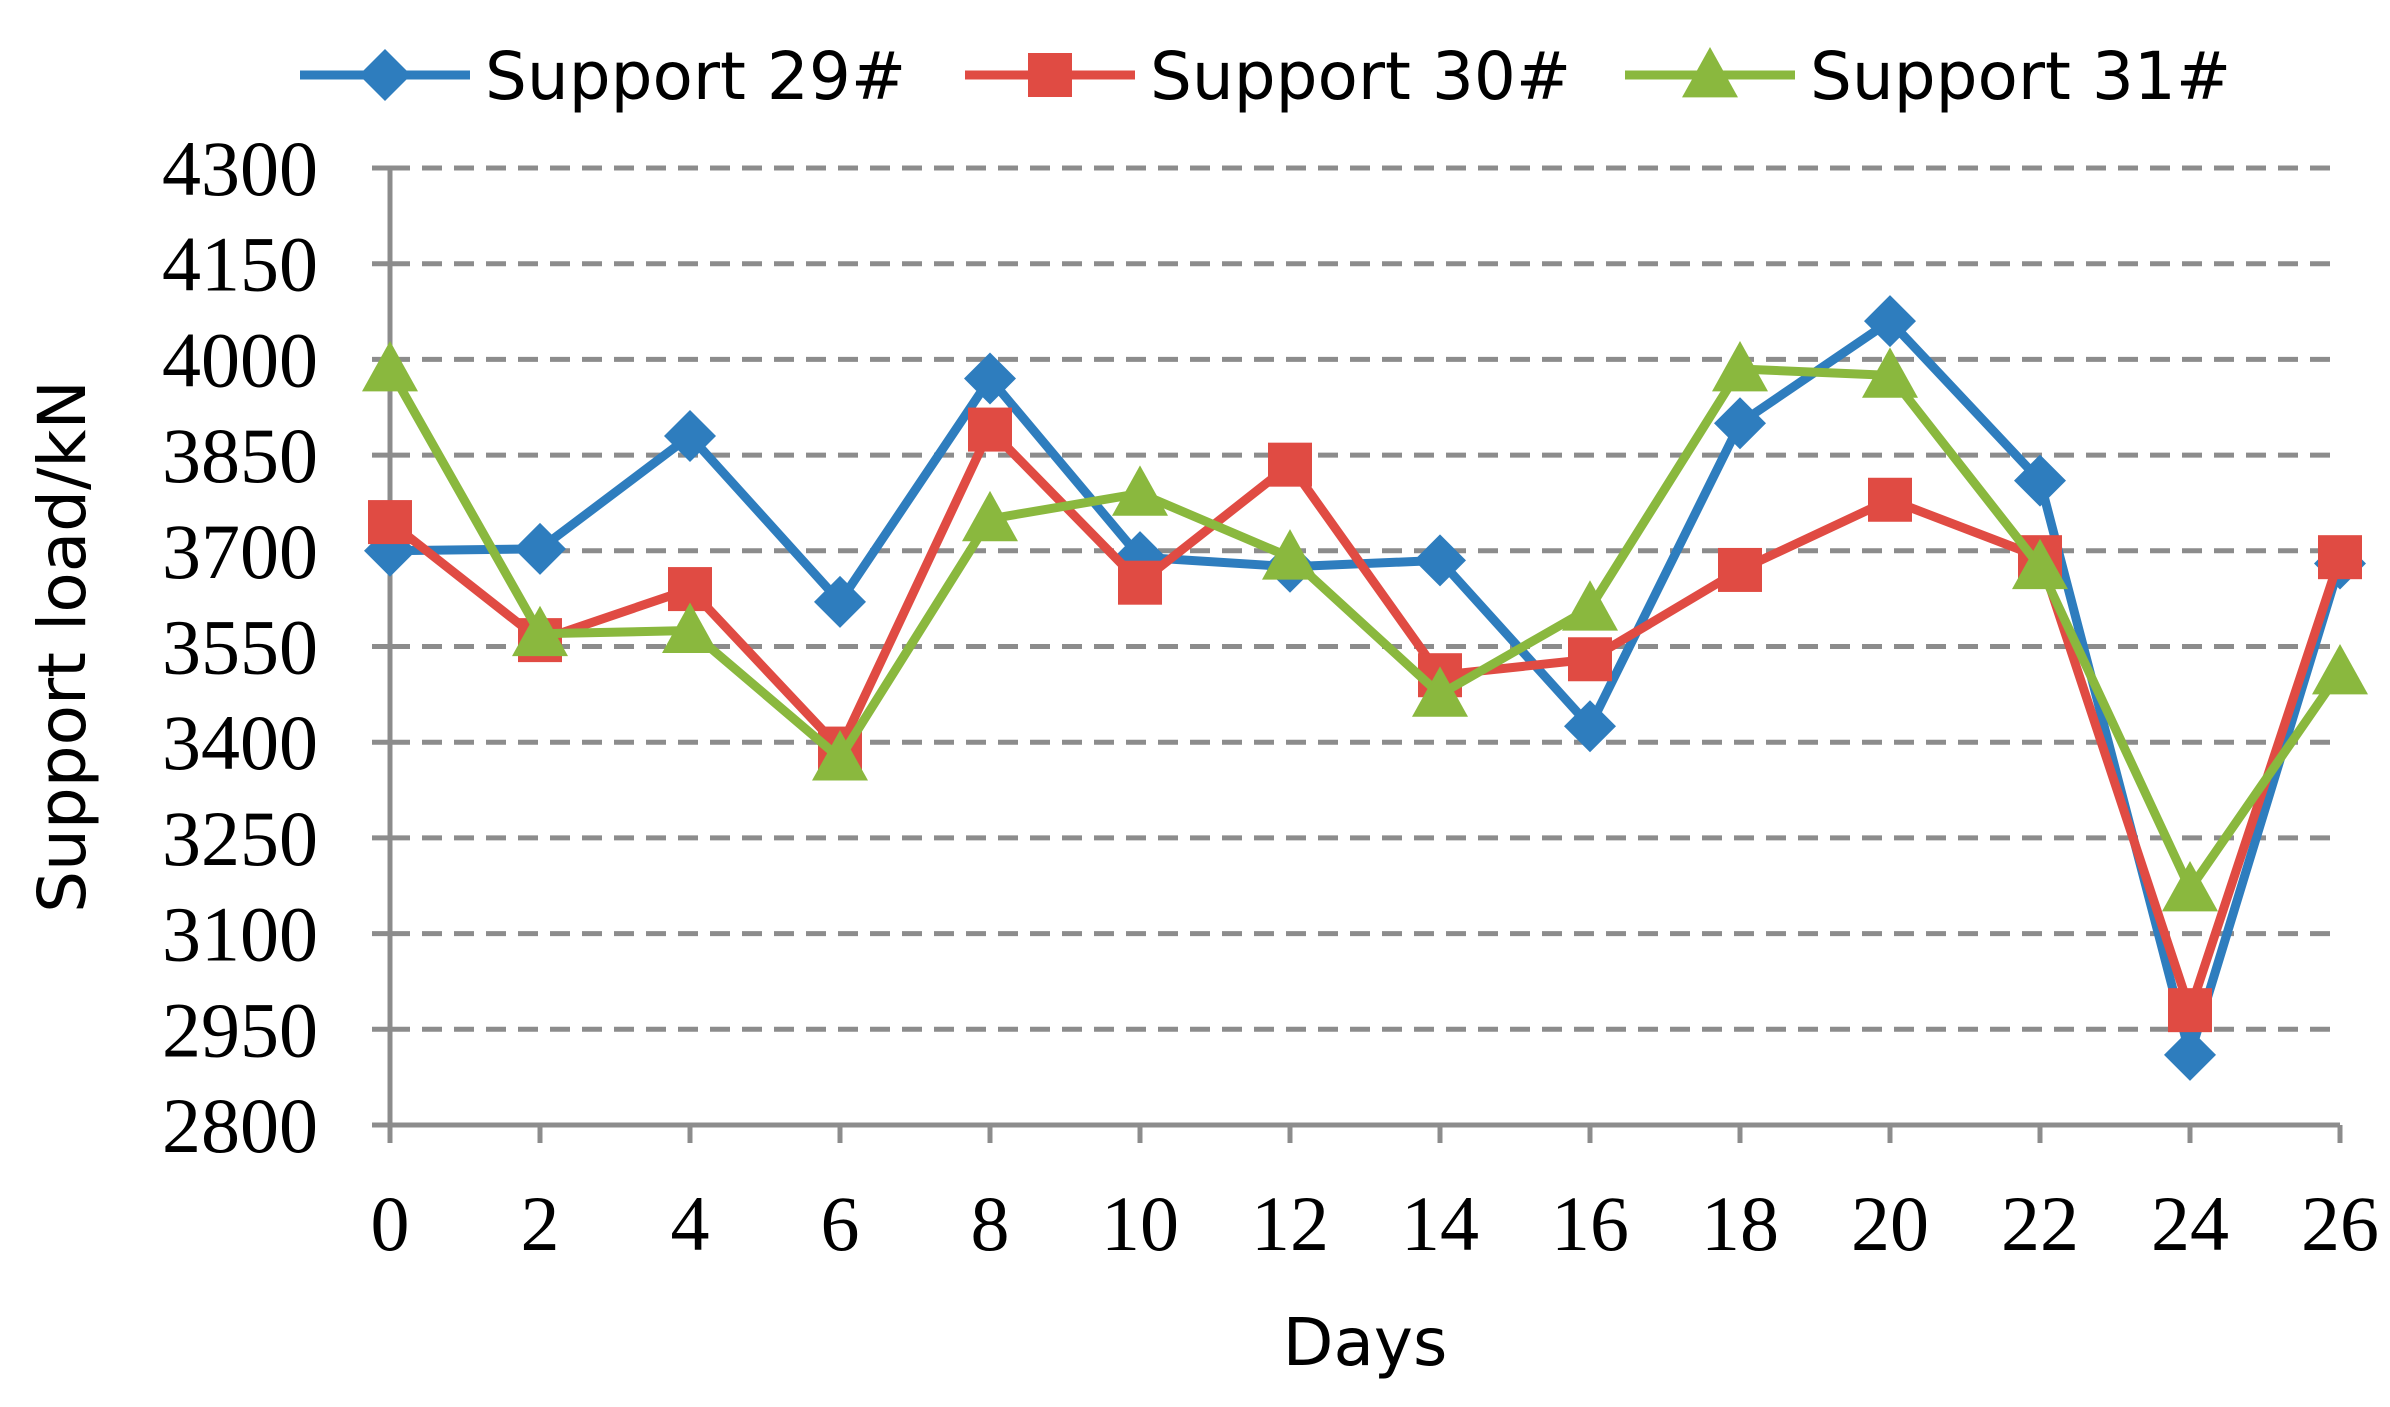  What do you see at coordinates (240, 455) in the screenshot?
I see `y-tick-label: 3850` at bounding box center [240, 455].